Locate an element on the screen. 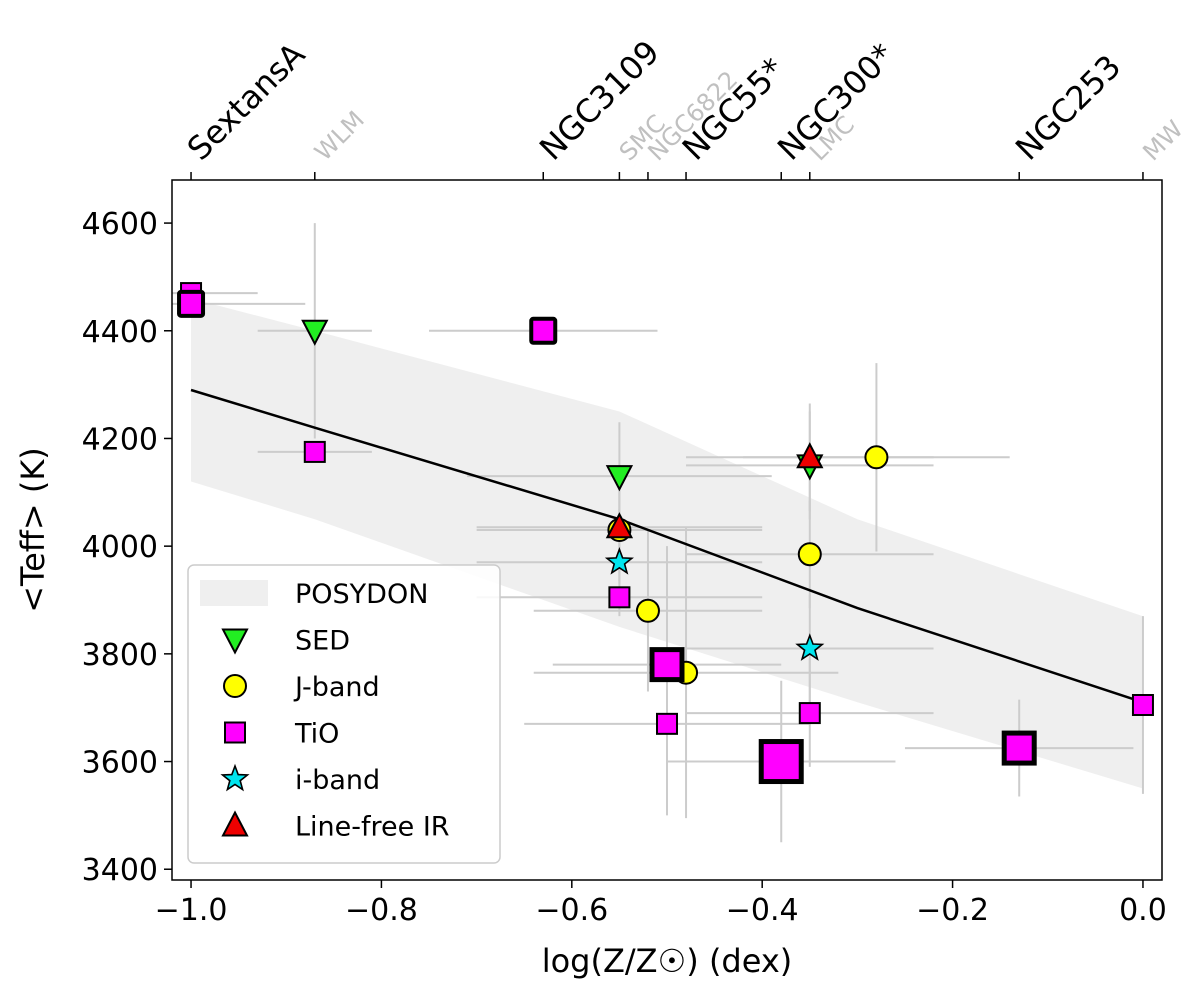 The height and width of the screenshot is (985, 1200). legend: POSYDON SED J-band TiO i-band Line-free IR is located at coordinates (344, 714).